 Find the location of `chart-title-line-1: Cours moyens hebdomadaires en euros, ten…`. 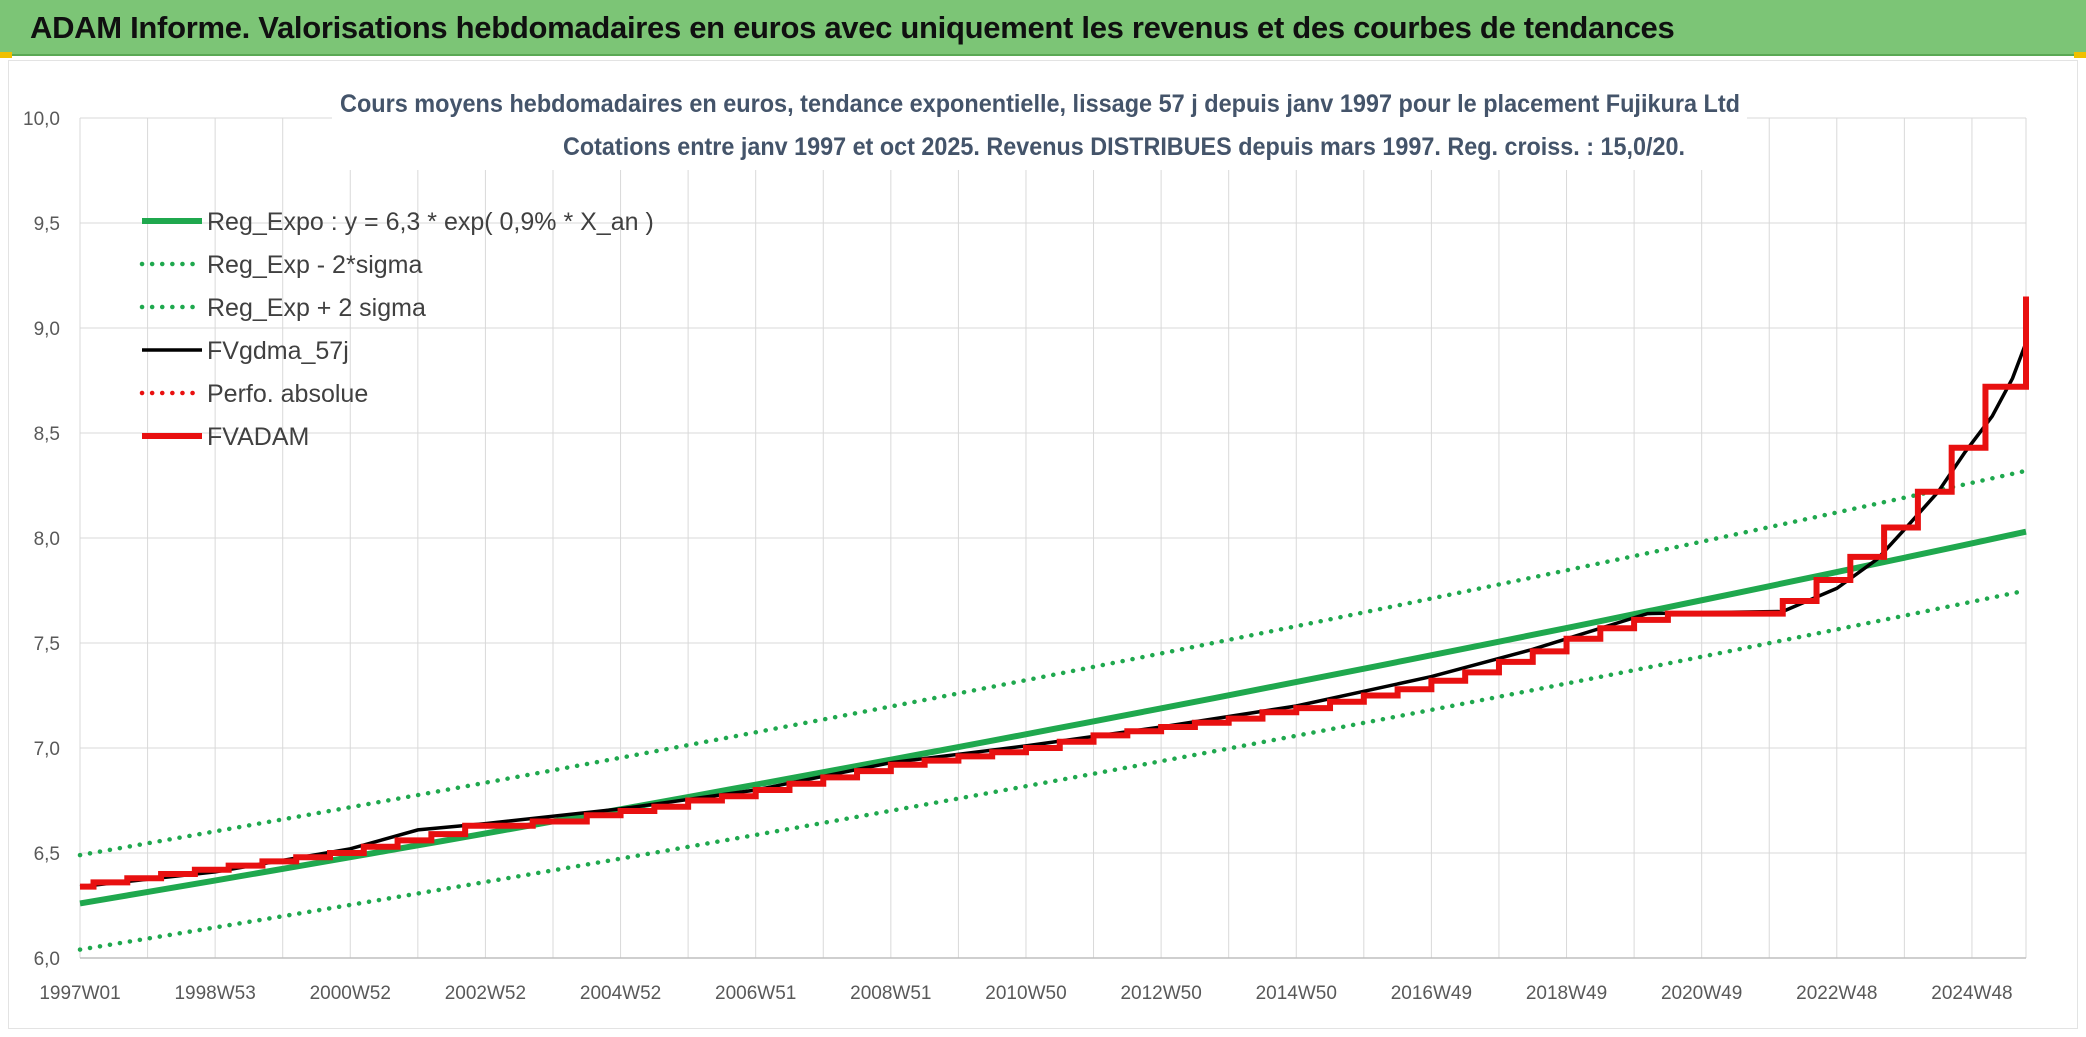

chart-title-line-1: Cours moyens hebdomadaires en euros, ten… is located at coordinates (1040, 104).